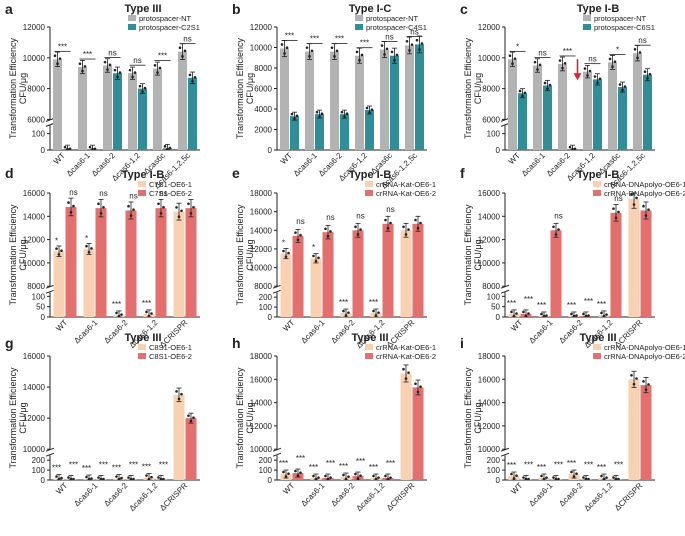 The height and width of the screenshot is (536, 685). Describe the element at coordinates (142, 193) in the screenshot. I see `legend-swatch` at that location.